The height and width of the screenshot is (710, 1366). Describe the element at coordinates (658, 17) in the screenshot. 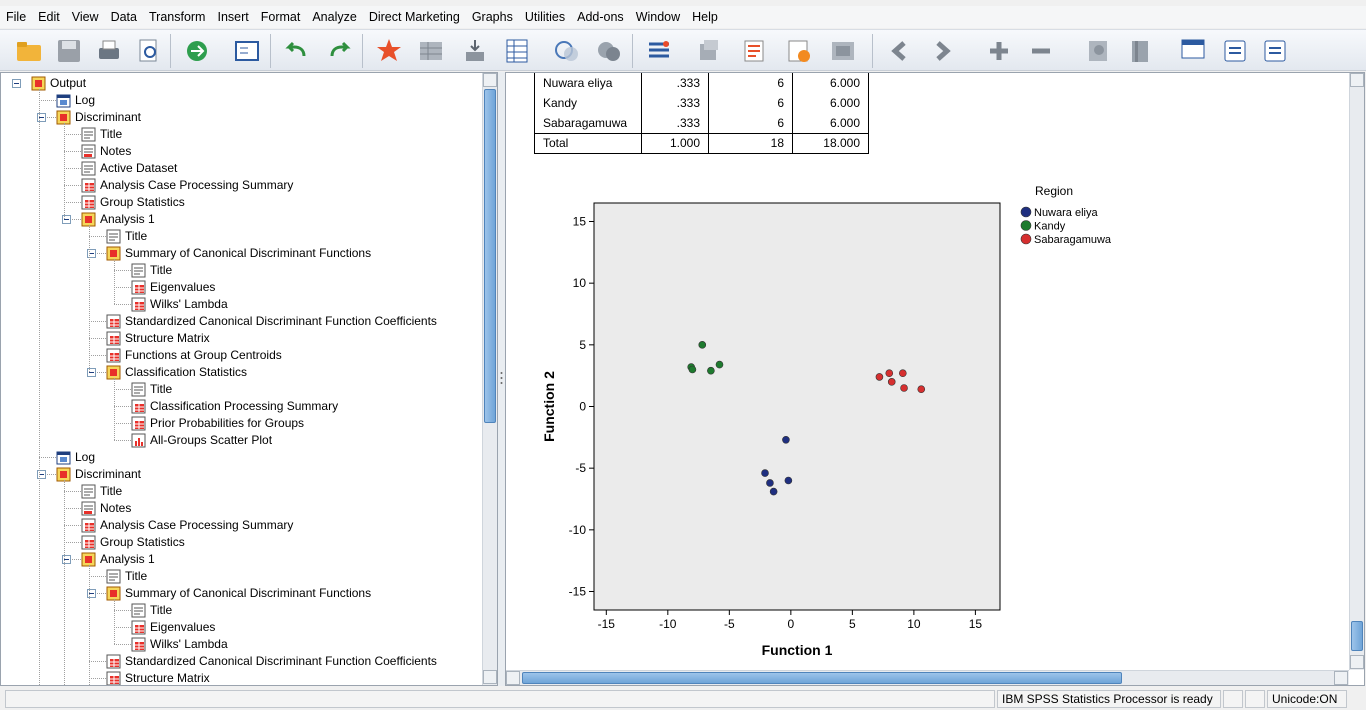

I see `menu-window: Window` at that location.